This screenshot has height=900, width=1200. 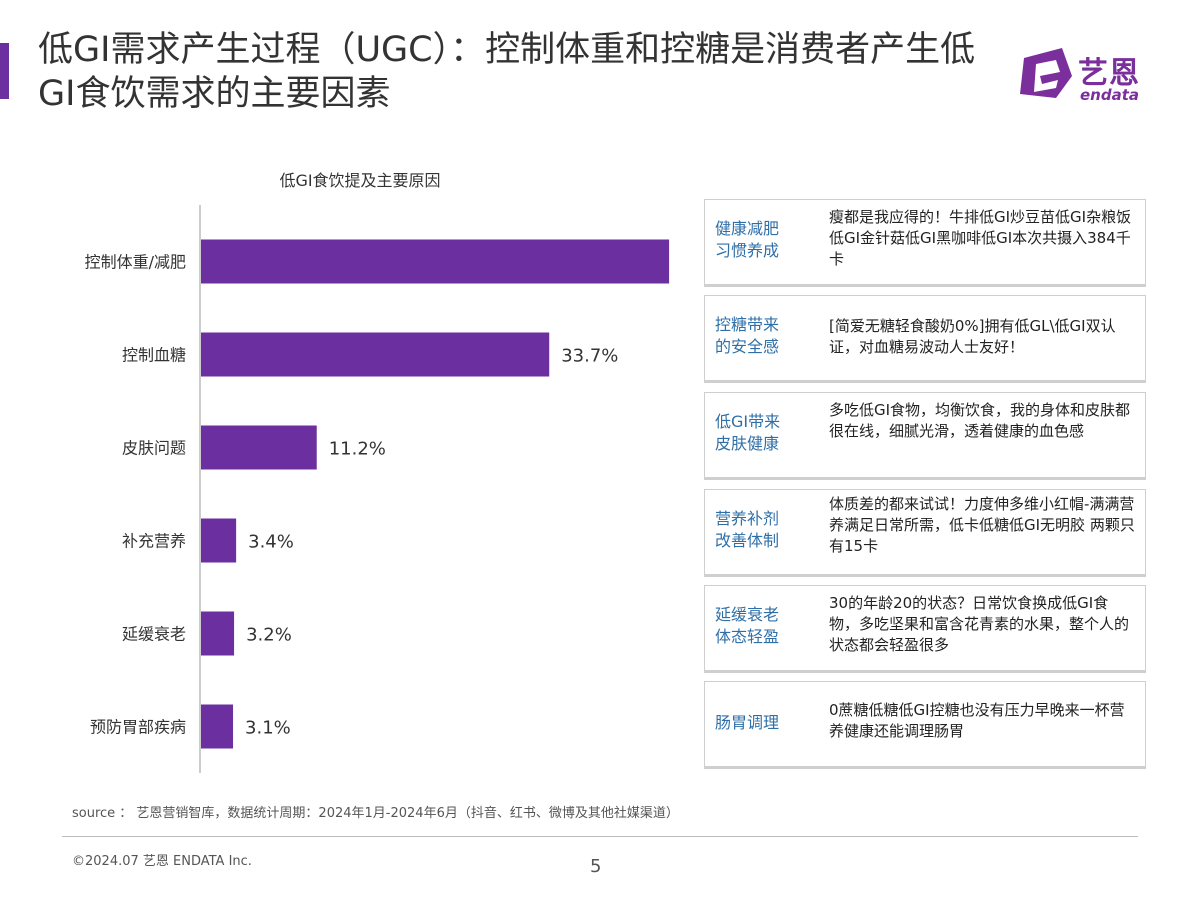 What do you see at coordinates (162, 861) in the screenshot?
I see `copyright: ©2024.07 艺恩 ENDATA Inc.` at bounding box center [162, 861].